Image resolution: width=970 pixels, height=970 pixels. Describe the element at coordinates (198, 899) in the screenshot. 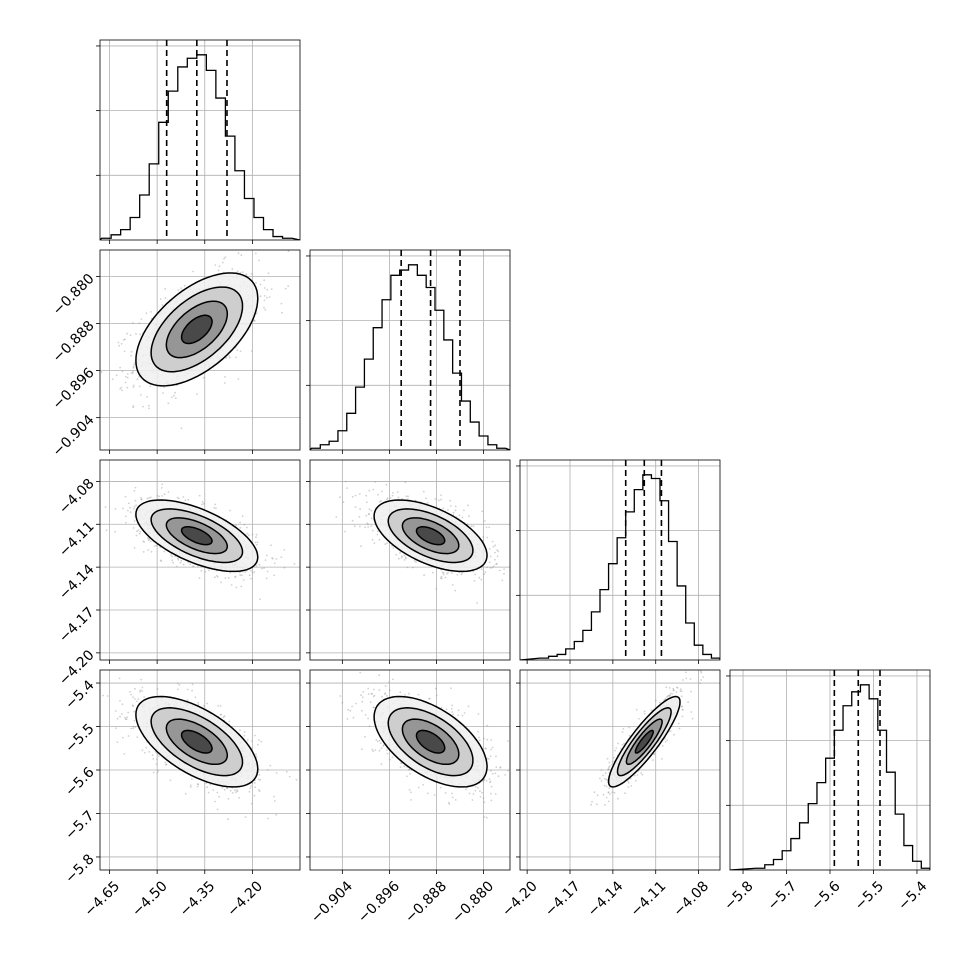

I see `x-tick-label: −4.35` at that location.